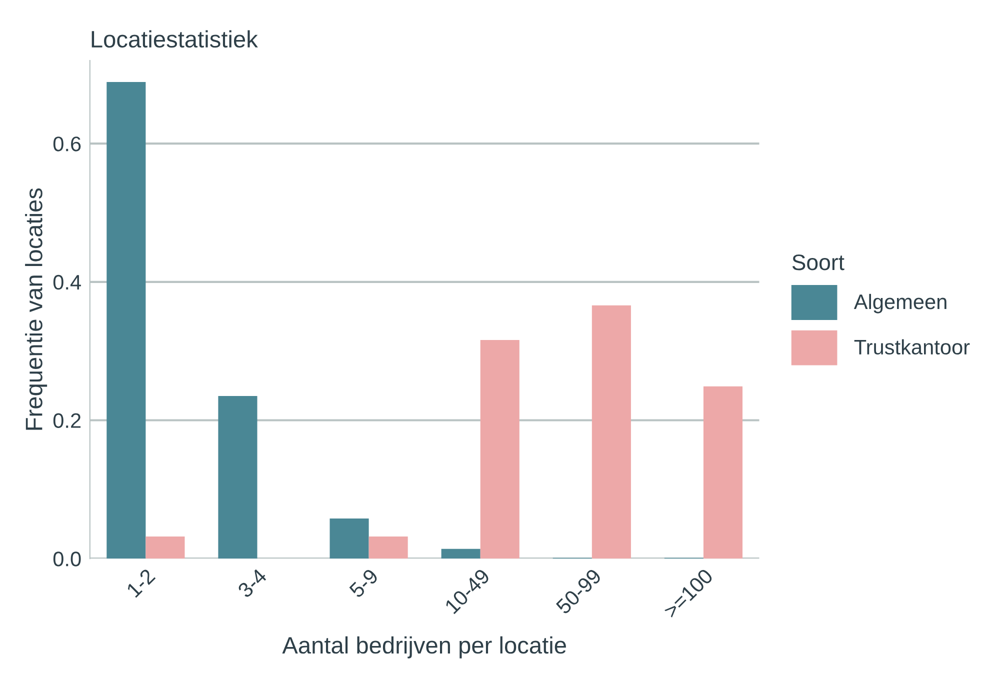 The height and width of the screenshot is (673, 999). What do you see at coordinates (818, 262) in the screenshot?
I see `legend-title: Soort` at bounding box center [818, 262].